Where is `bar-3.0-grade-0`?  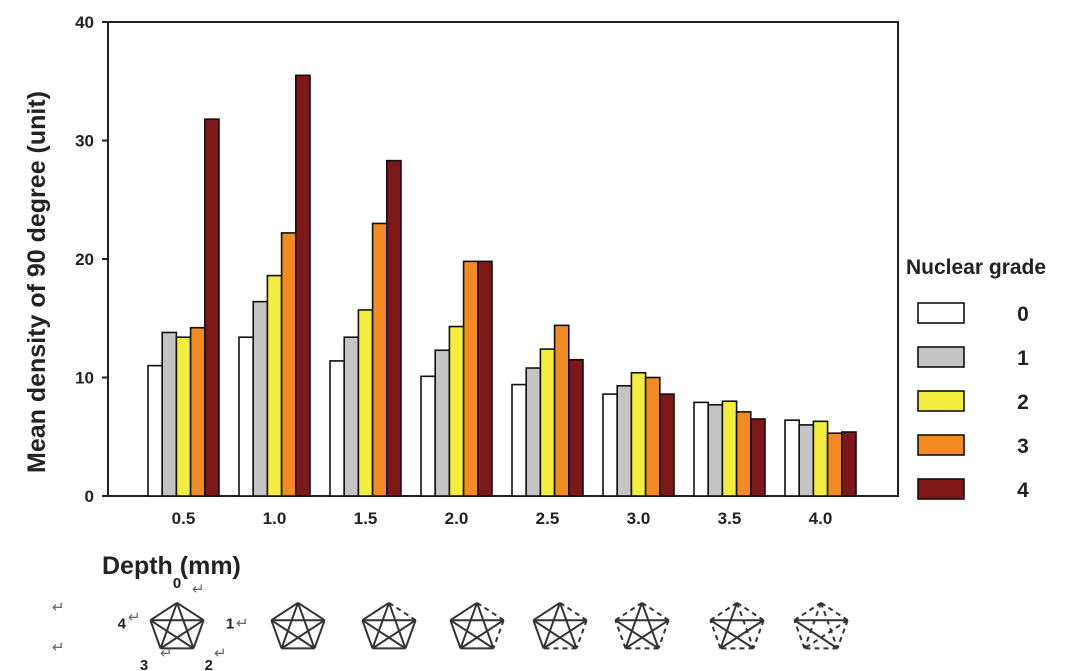
bar-3.0-grade-0 is located at coordinates (610, 445).